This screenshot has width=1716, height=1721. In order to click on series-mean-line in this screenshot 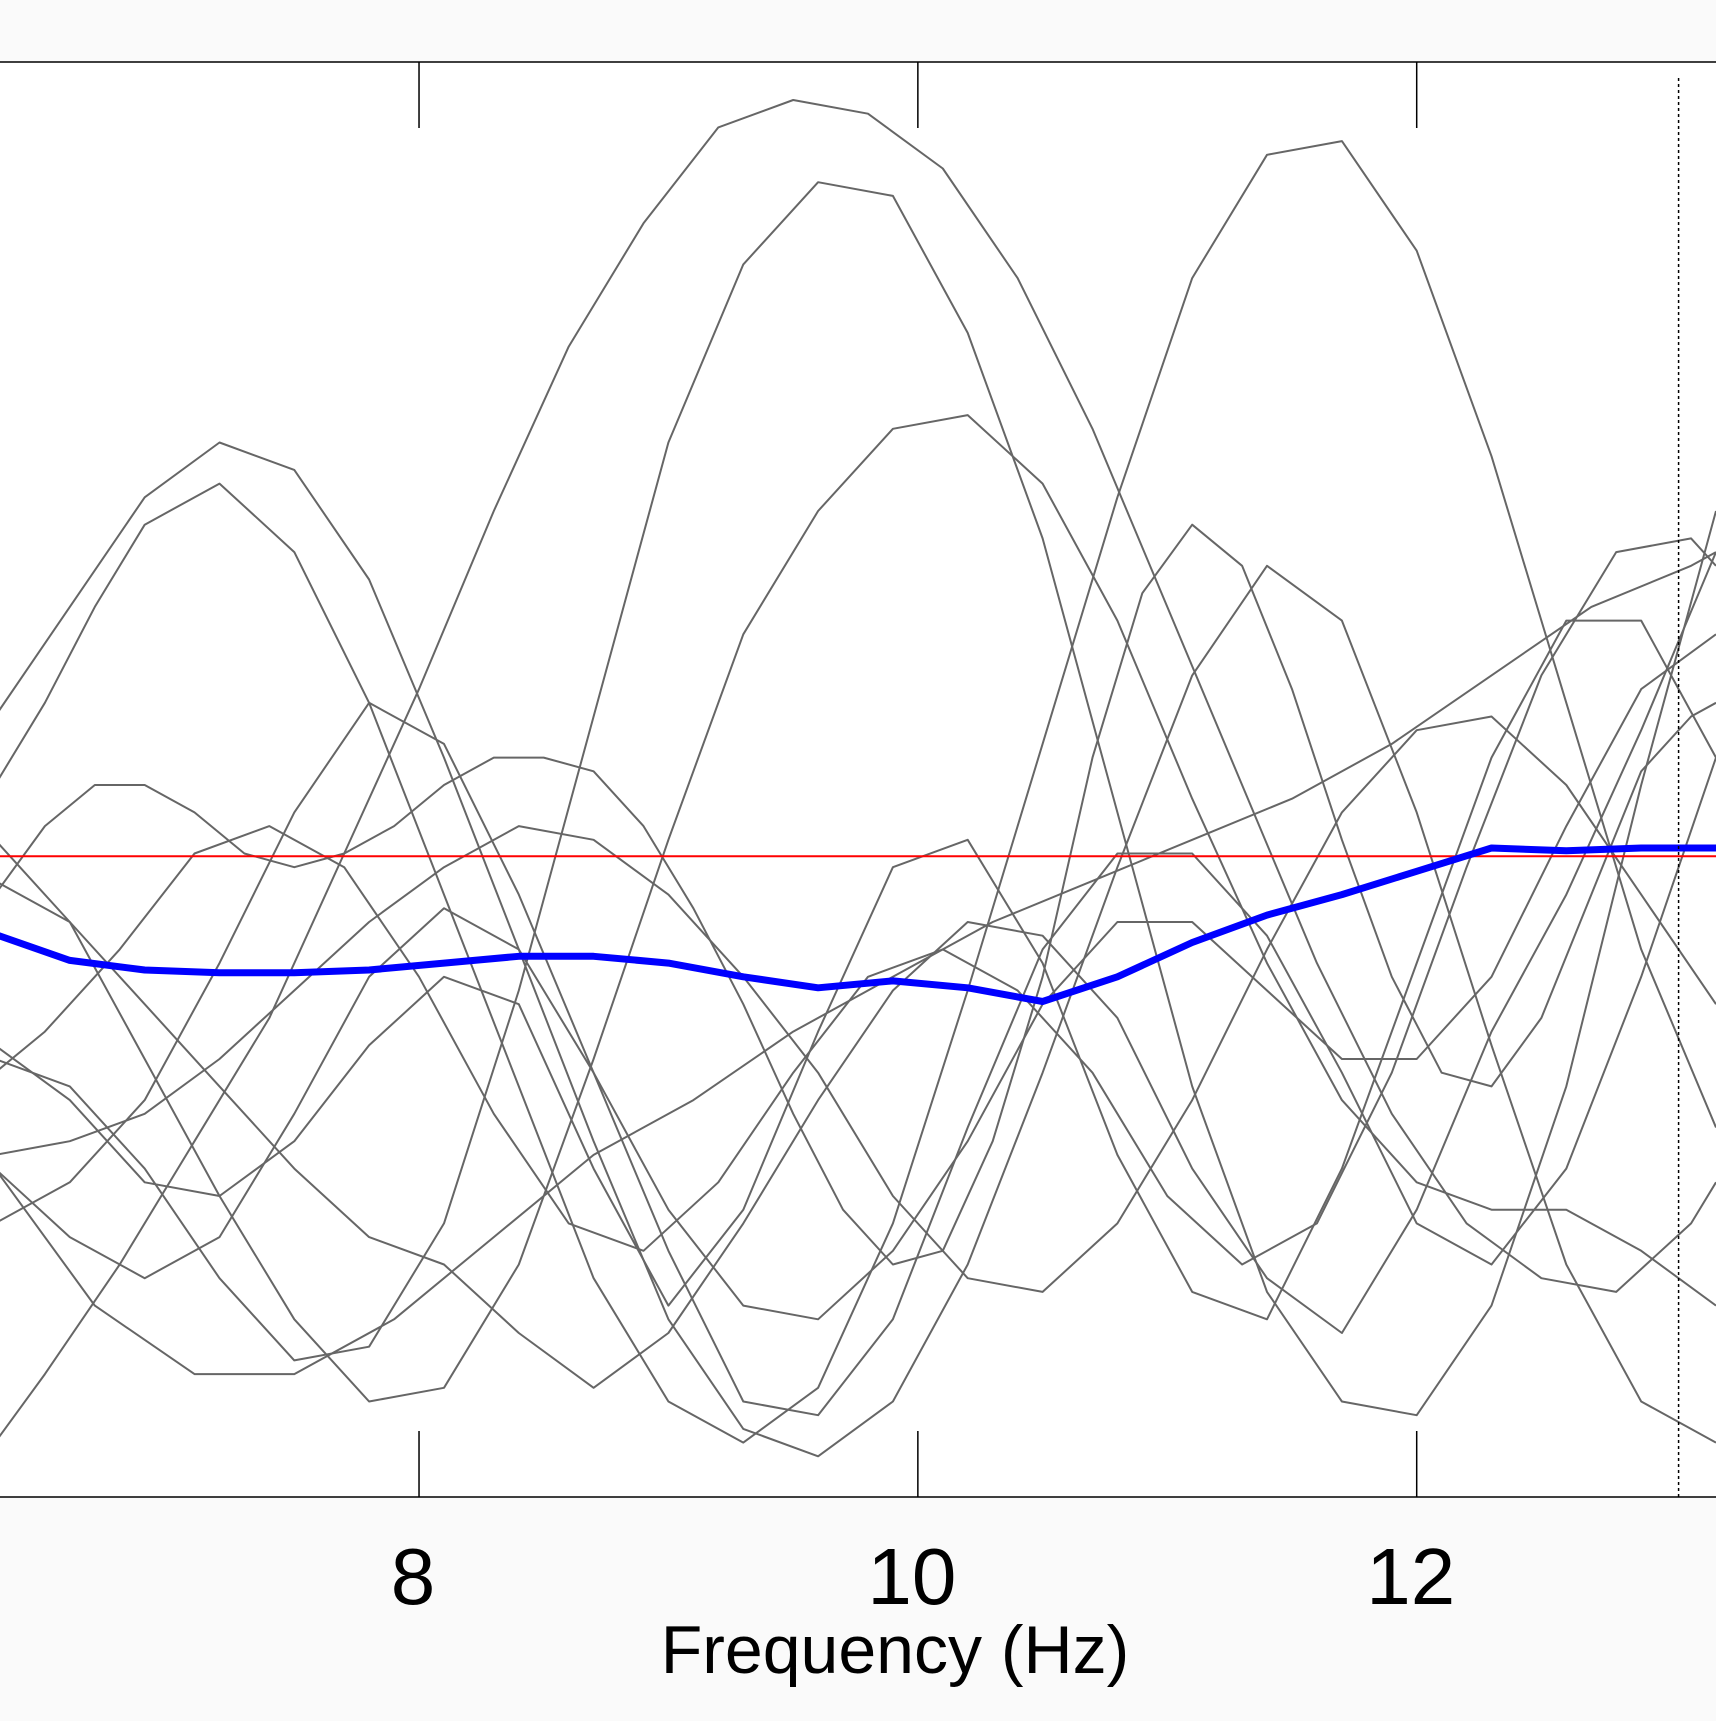, I will do `click(858, 924)`.